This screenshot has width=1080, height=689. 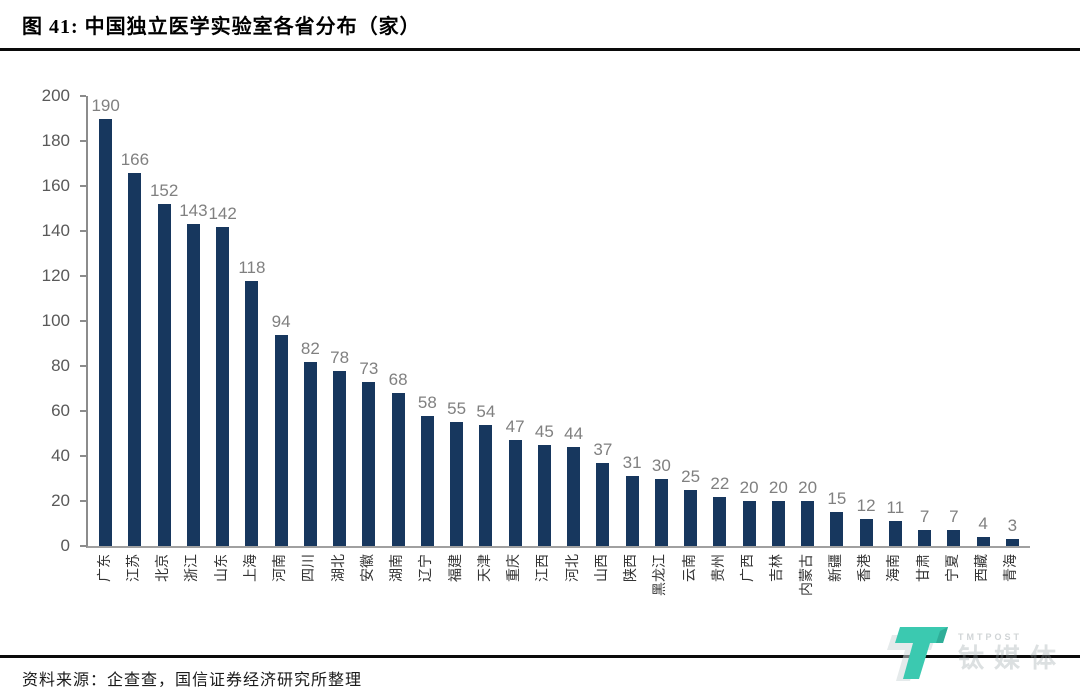 What do you see at coordinates (1012, 339) in the screenshot?
I see `bar-slot: 3 青海` at bounding box center [1012, 339].